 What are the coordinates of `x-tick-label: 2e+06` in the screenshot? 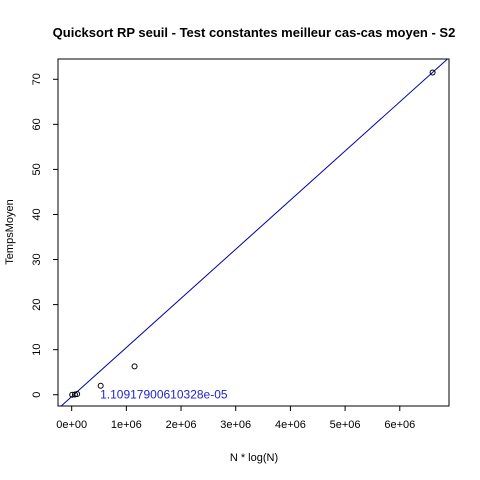 It's located at (181, 425).